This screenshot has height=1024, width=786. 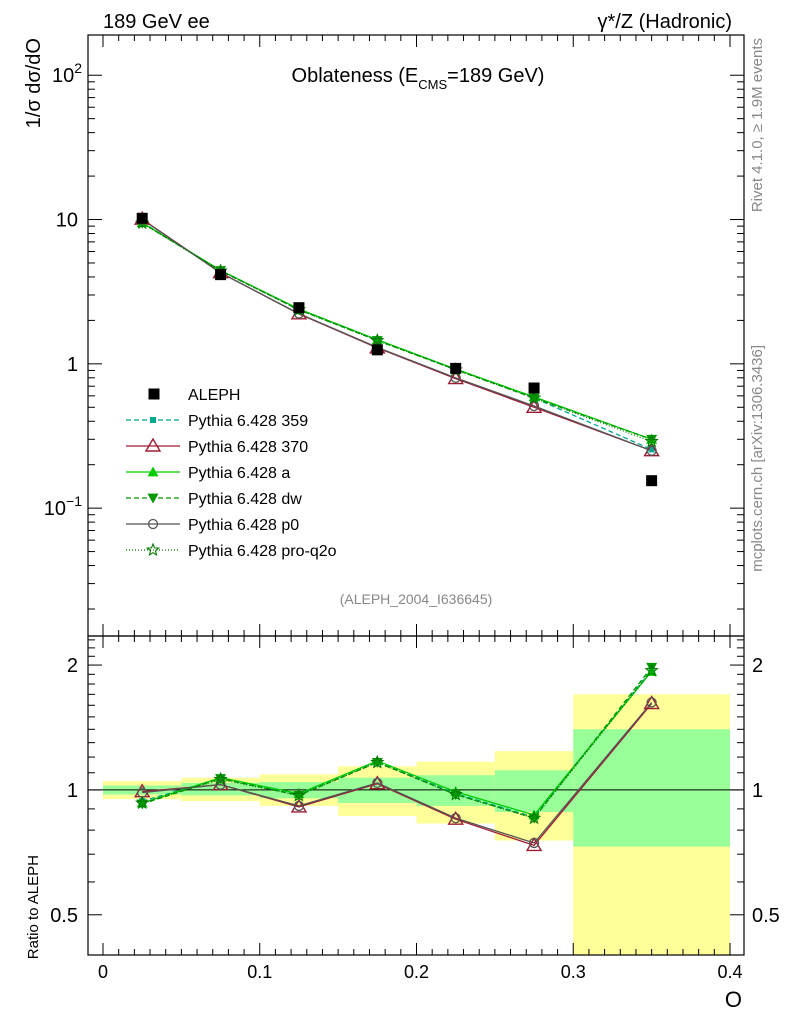 What do you see at coordinates (757, 791) in the screenshot?
I see `y-tick-label-bottom-right: 1` at bounding box center [757, 791].